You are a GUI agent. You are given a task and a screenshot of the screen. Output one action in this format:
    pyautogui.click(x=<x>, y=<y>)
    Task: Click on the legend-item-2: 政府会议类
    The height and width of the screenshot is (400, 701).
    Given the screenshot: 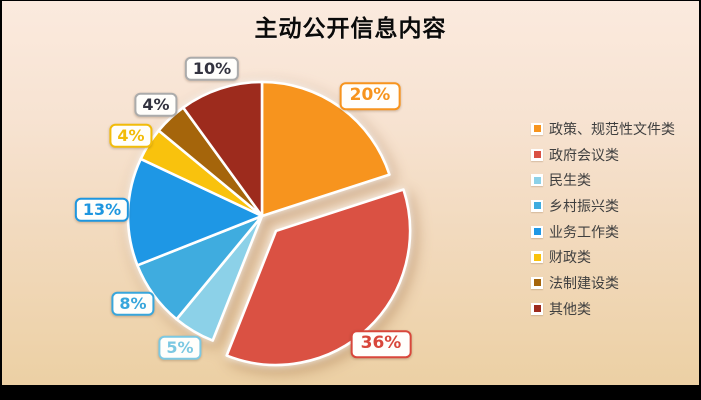 What is the action you would take?
    pyautogui.click(x=603, y=155)
    